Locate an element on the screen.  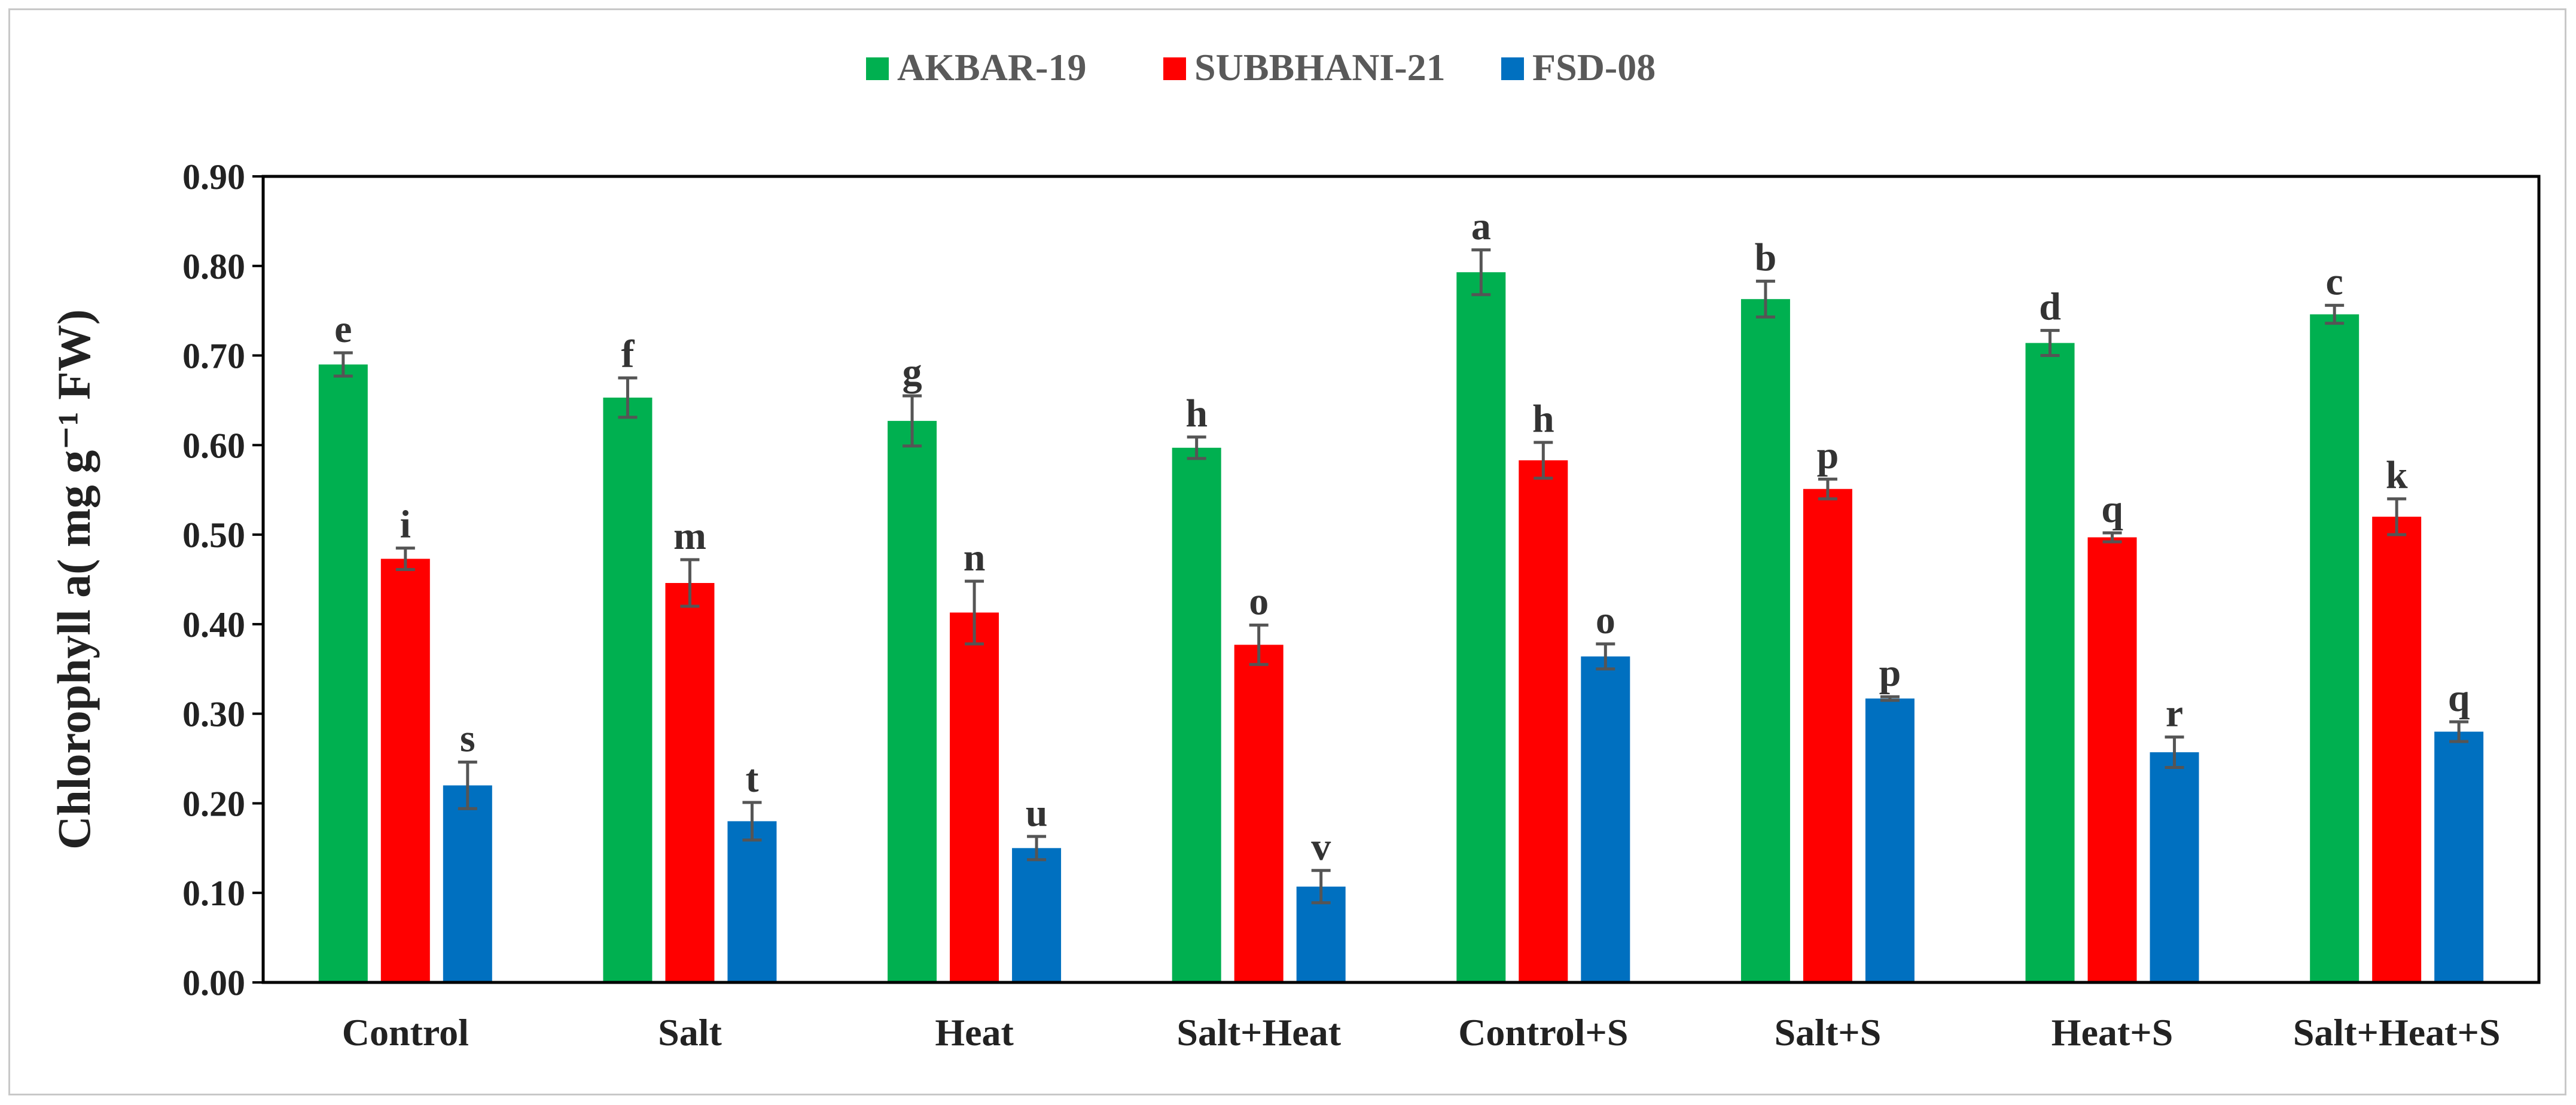
significance-letter: e is located at coordinates (343, 329).